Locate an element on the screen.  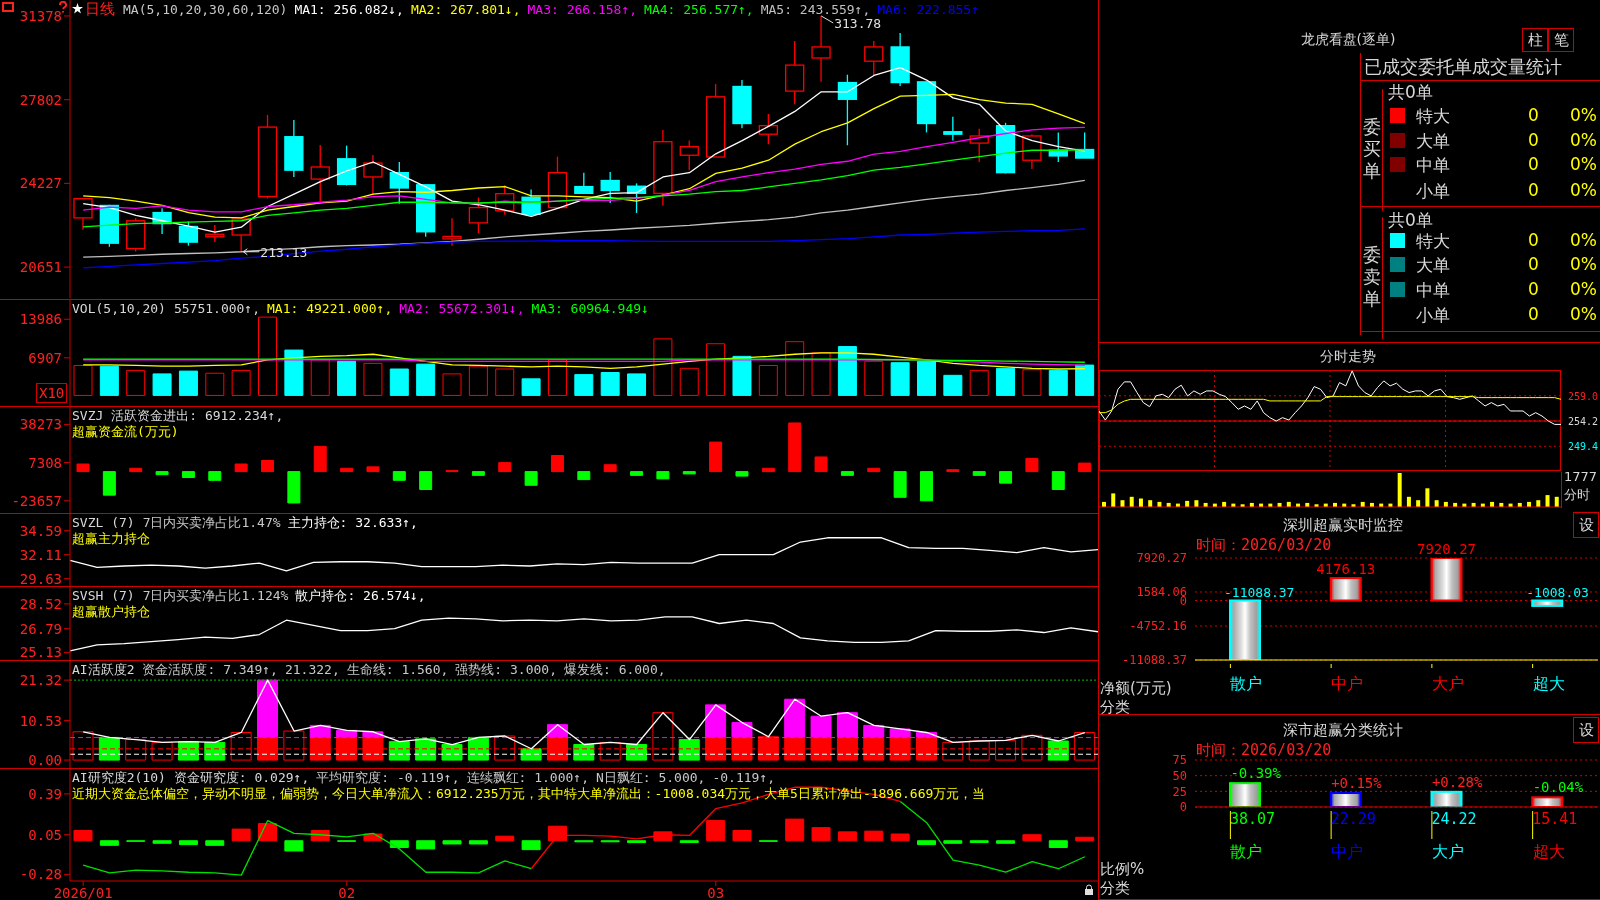
chart-subtitle: 时间：2026/03/20 is located at coordinates (1264, 750).